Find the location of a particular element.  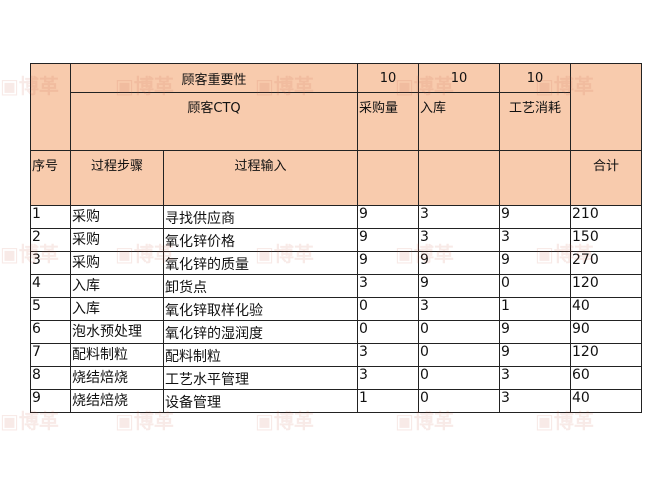

table-row: 2 采购 氧化锌价格 9 3 3 150 is located at coordinates (336, 240).